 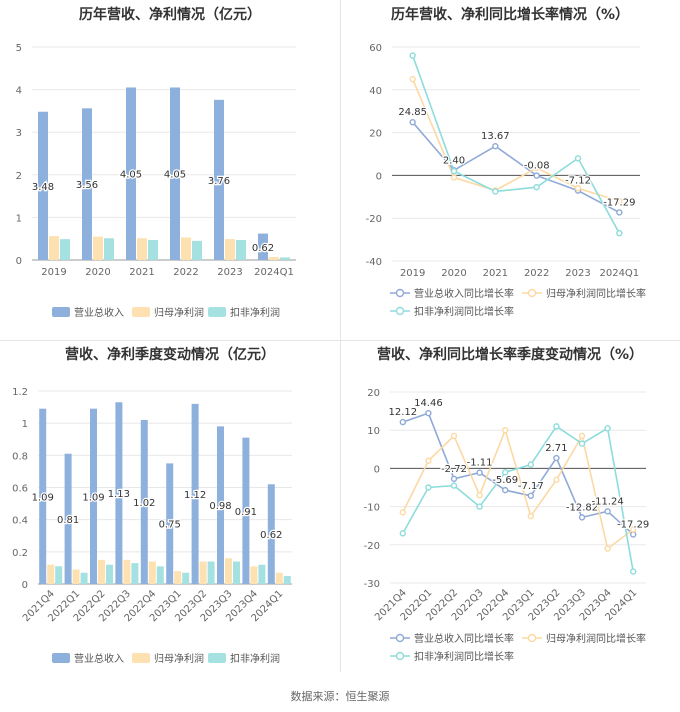 What do you see at coordinates (518, 474) in the screenshot?
I see `series-line-revenue-growth` at bounding box center [518, 474].